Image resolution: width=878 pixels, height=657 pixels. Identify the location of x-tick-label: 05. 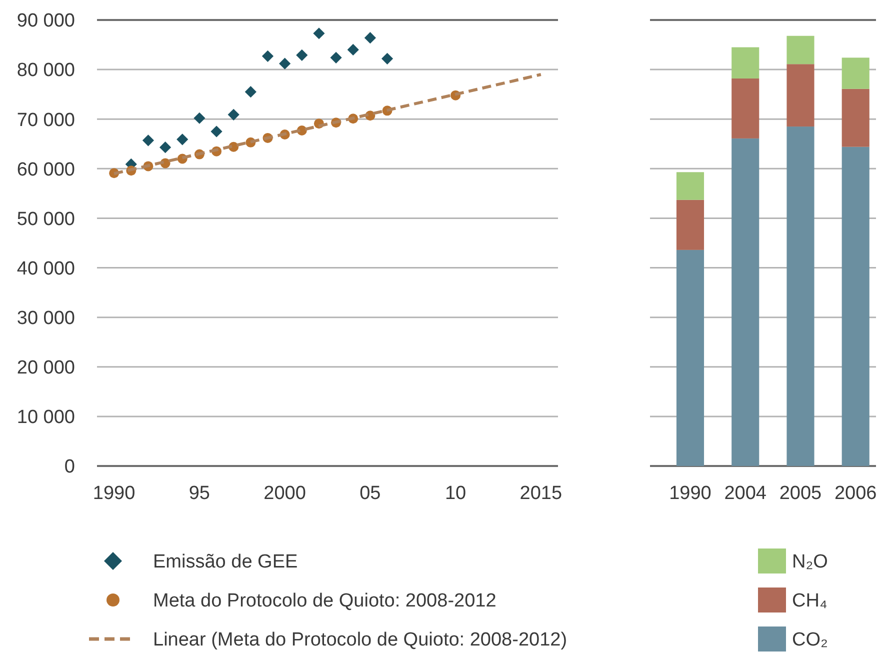
(370, 493).